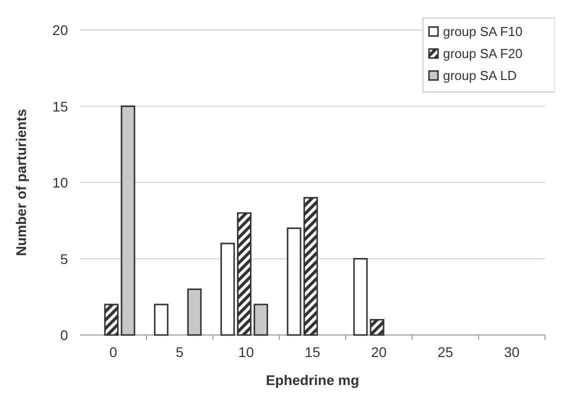  Describe the element at coordinates (480, 75) in the screenshot. I see `legend-label: group SA LD` at that location.